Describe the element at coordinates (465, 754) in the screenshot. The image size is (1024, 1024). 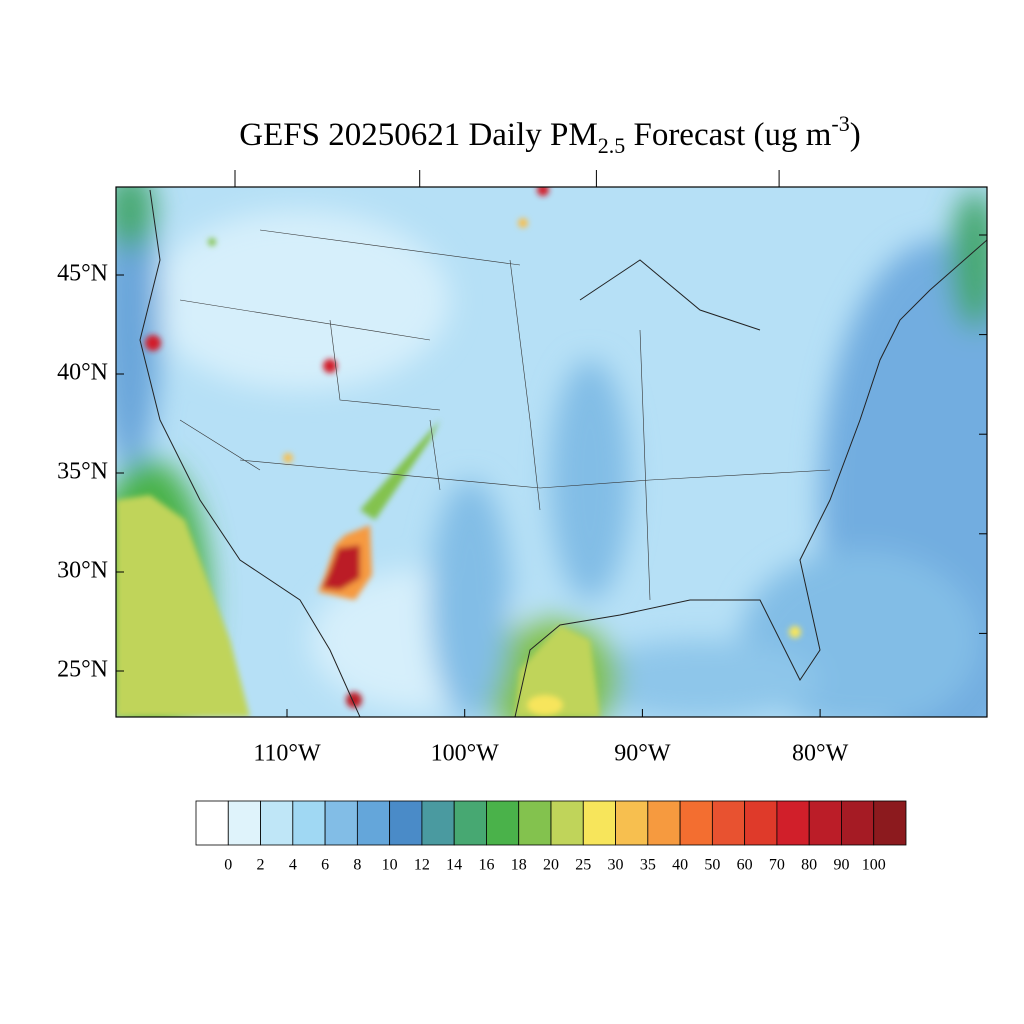
I see `lon-label: 100°W` at that location.